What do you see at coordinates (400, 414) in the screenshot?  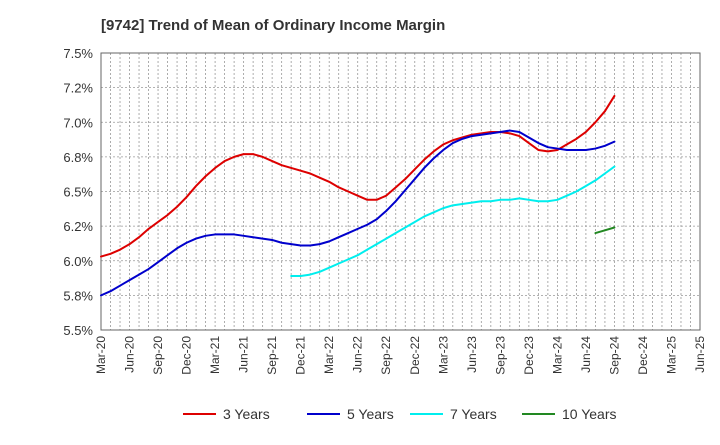 I see `legend: 3 Years 5 Years 7 Years 10 Years` at bounding box center [400, 414].